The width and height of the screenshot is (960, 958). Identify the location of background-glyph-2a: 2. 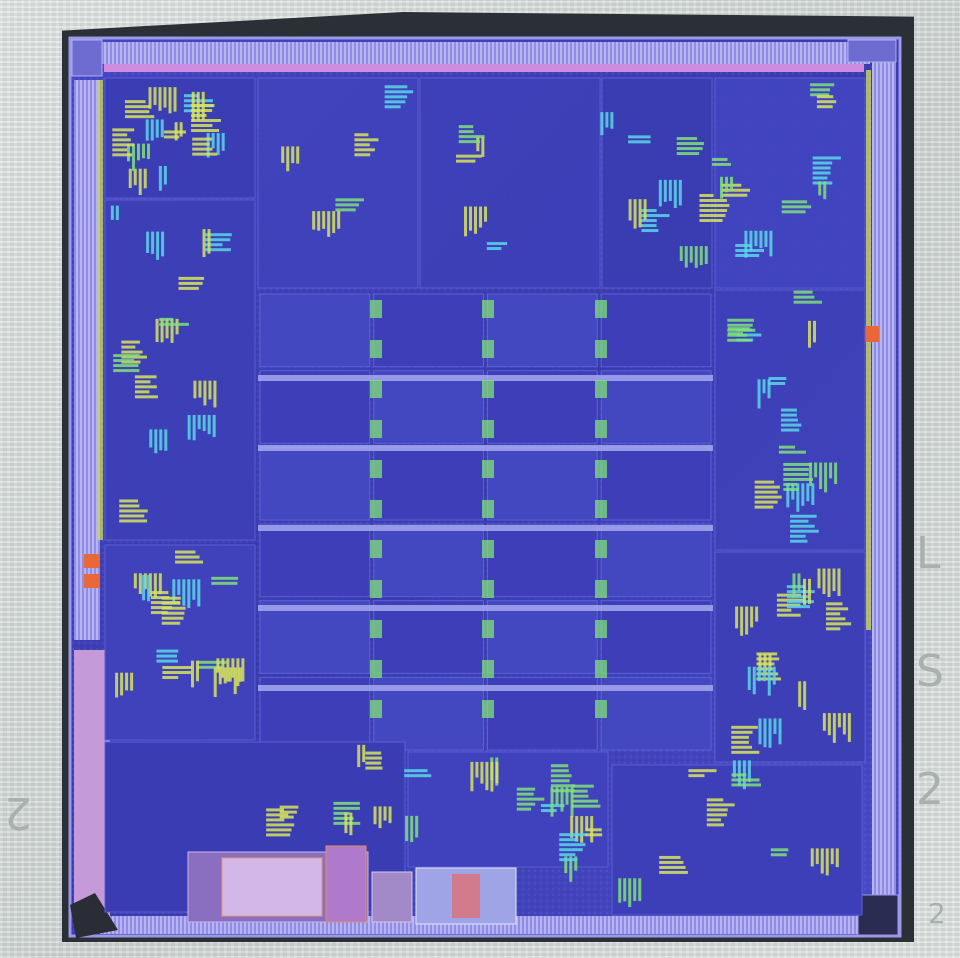
(930, 789).